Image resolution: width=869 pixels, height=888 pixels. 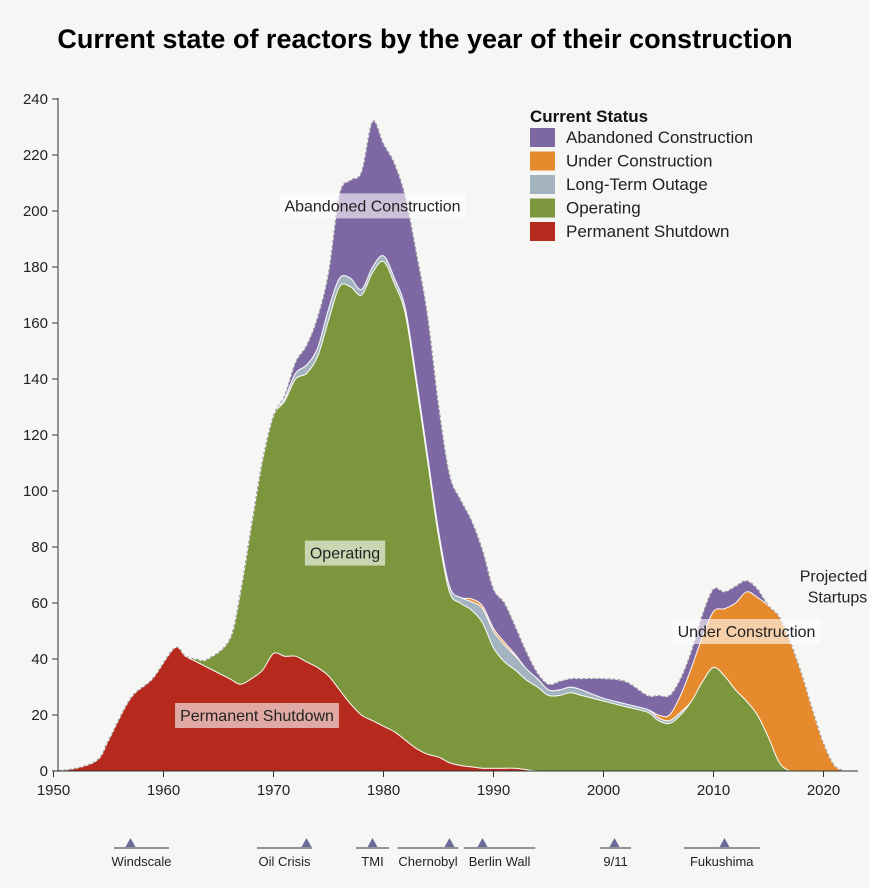 What do you see at coordinates (834, 588) in the screenshot?
I see `projected-startups-note: Projected Startups` at bounding box center [834, 588].